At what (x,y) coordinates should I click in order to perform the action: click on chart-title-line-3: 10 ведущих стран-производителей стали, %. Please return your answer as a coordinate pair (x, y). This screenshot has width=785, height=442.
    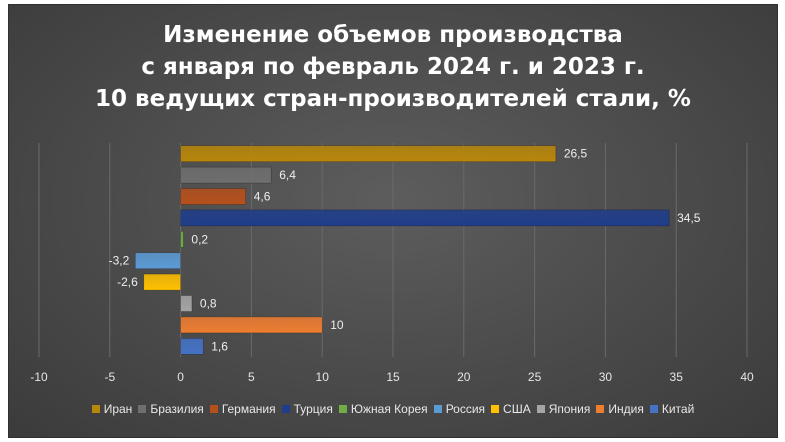
    Looking at the image, I should click on (393, 99).